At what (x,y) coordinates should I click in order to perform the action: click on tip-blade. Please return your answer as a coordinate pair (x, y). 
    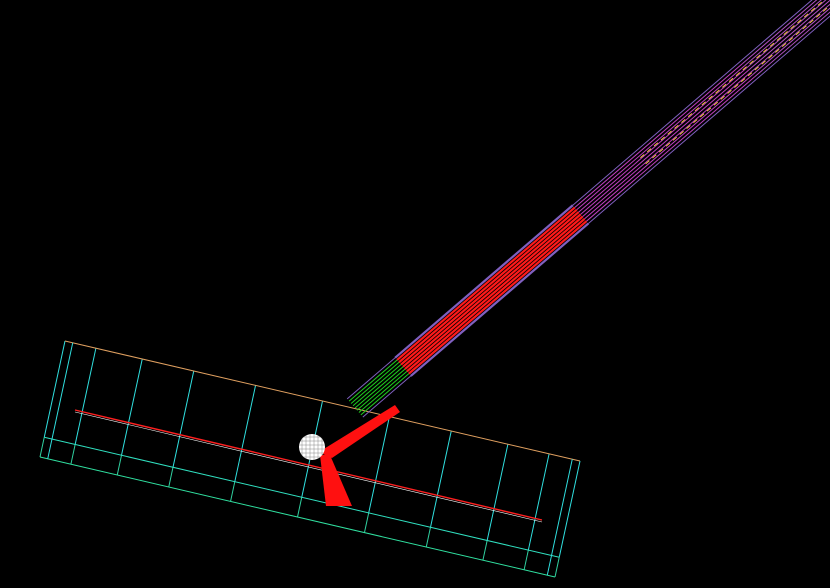
    Looking at the image, I should click on (336, 480).